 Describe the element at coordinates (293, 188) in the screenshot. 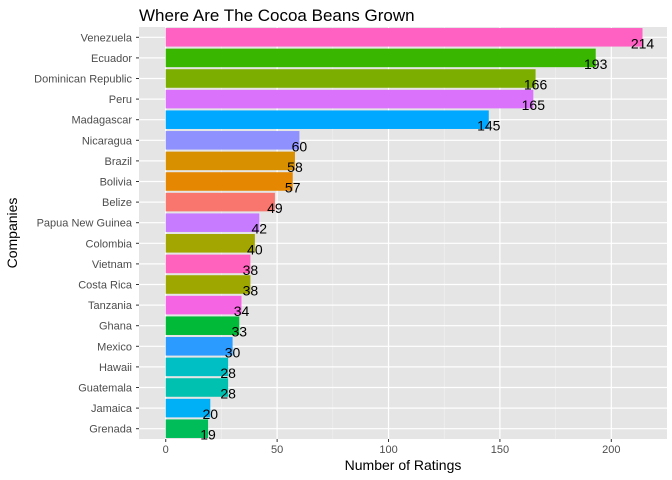

I see `bar-value-label: 57` at that location.